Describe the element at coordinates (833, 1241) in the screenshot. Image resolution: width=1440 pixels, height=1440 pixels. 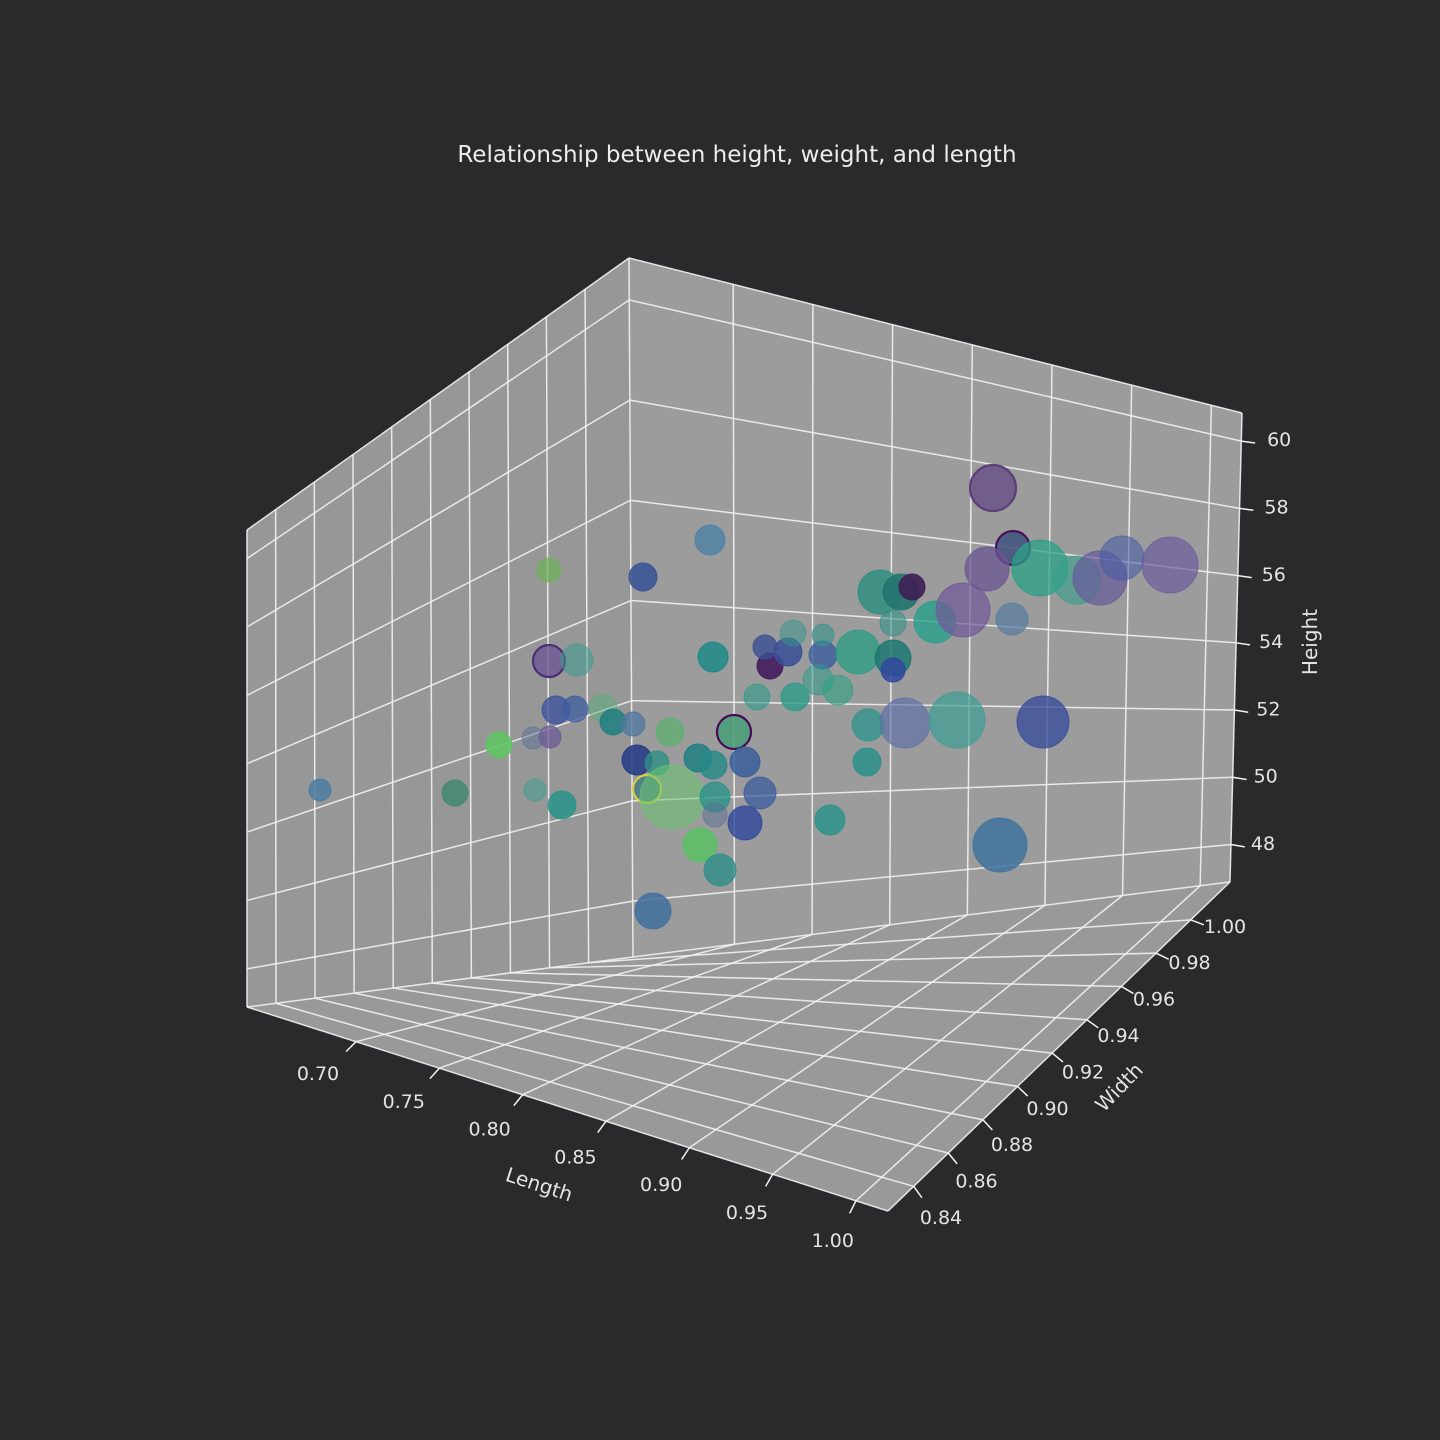
I see `length-tick-label: 1.00` at that location.